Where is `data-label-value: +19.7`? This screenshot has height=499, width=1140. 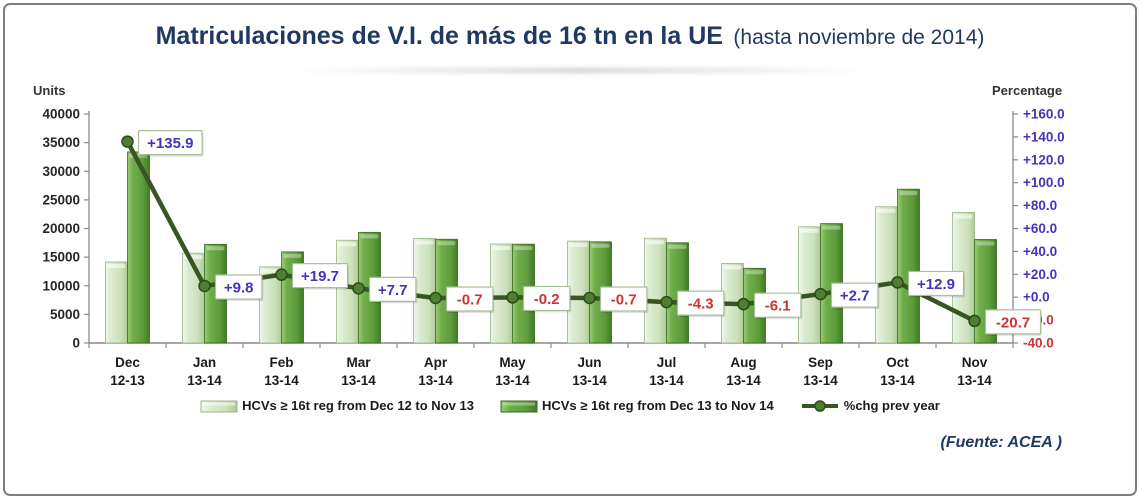
data-label-value: +19.7 is located at coordinates (320, 276).